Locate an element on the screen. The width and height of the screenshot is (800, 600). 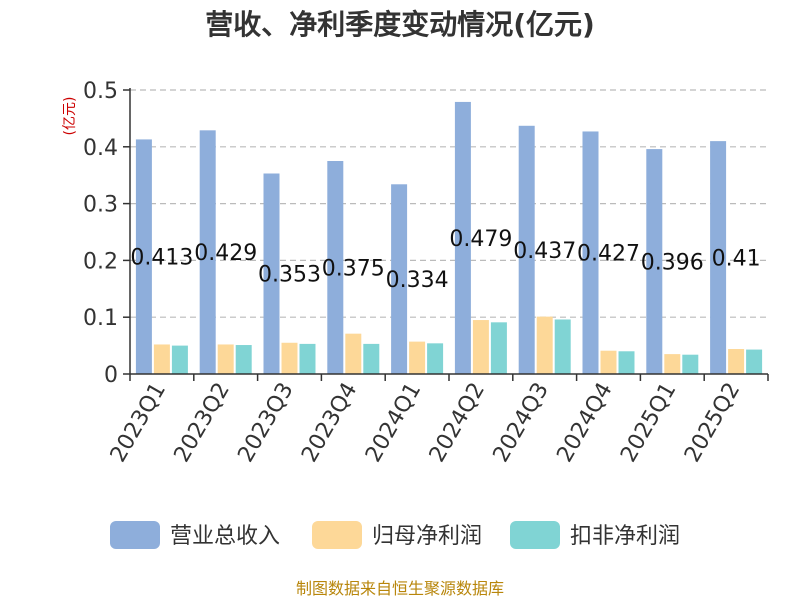
legend-label: 扣非净利润 is located at coordinates (625, 536).